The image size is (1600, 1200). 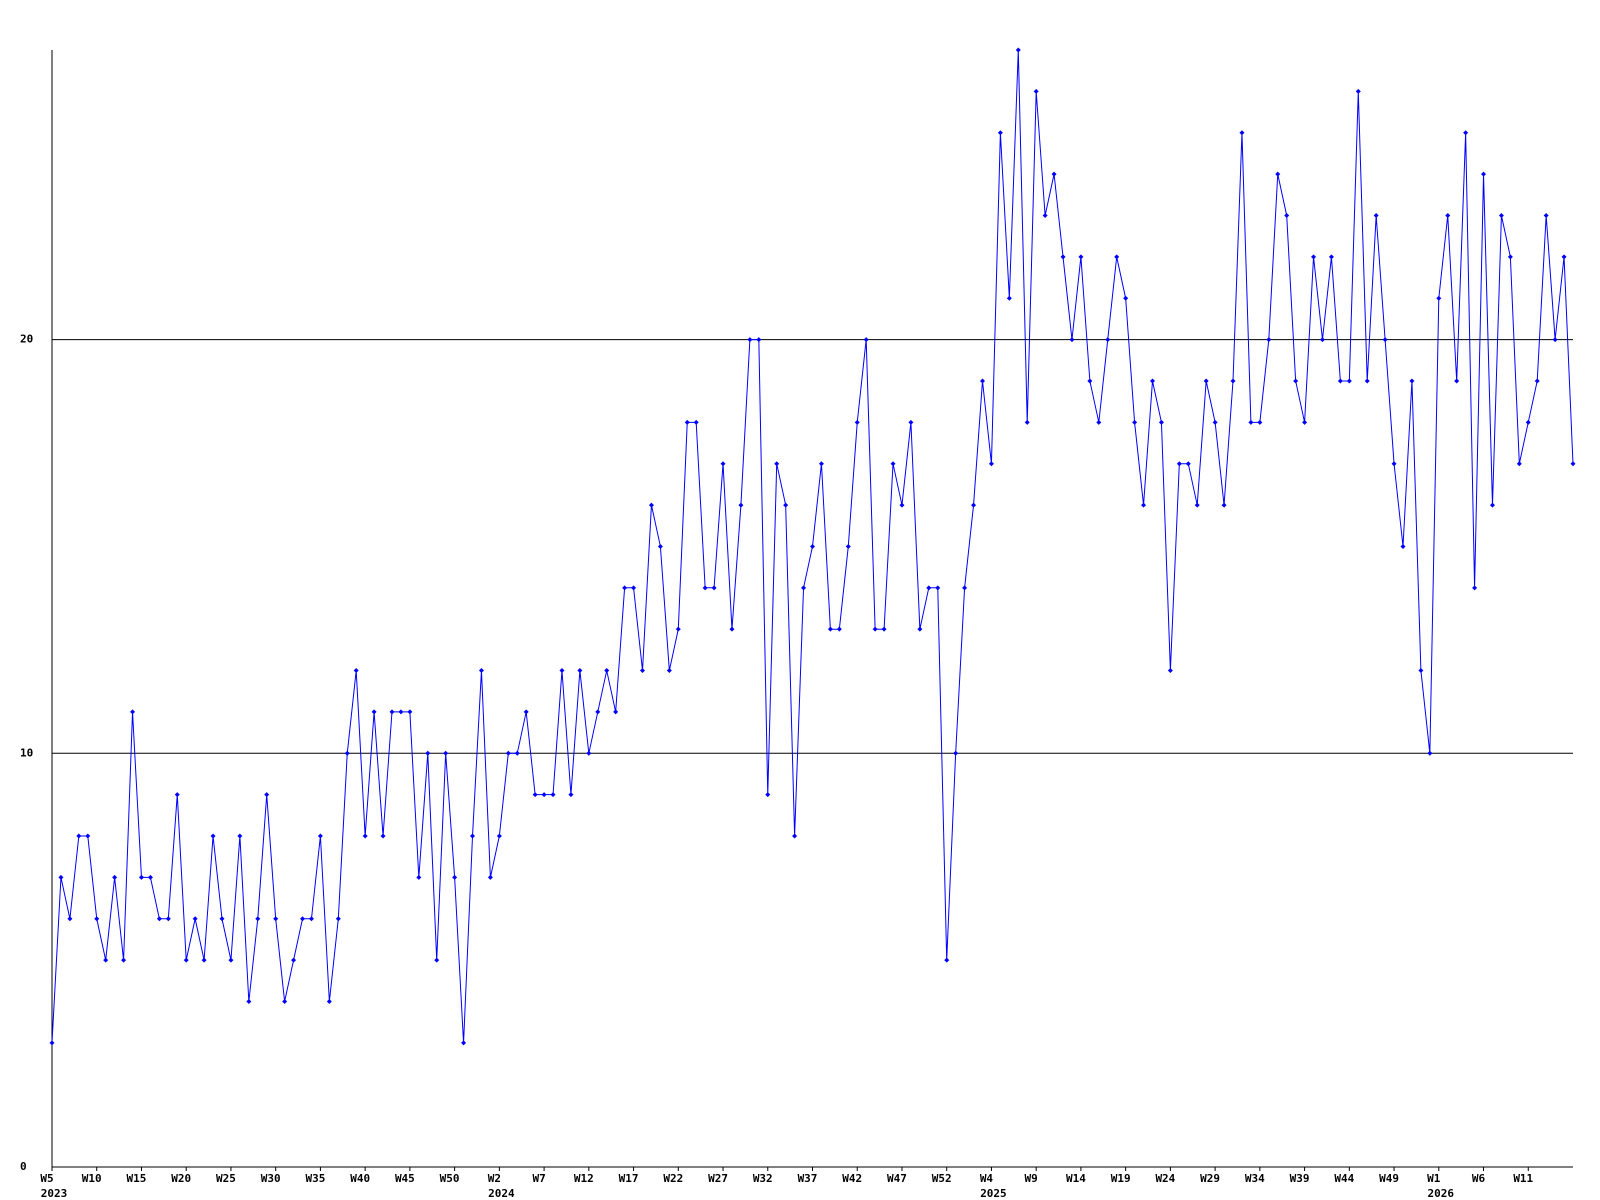 What do you see at coordinates (629, 1178) in the screenshot?
I see `x-tick-label: W17` at bounding box center [629, 1178].